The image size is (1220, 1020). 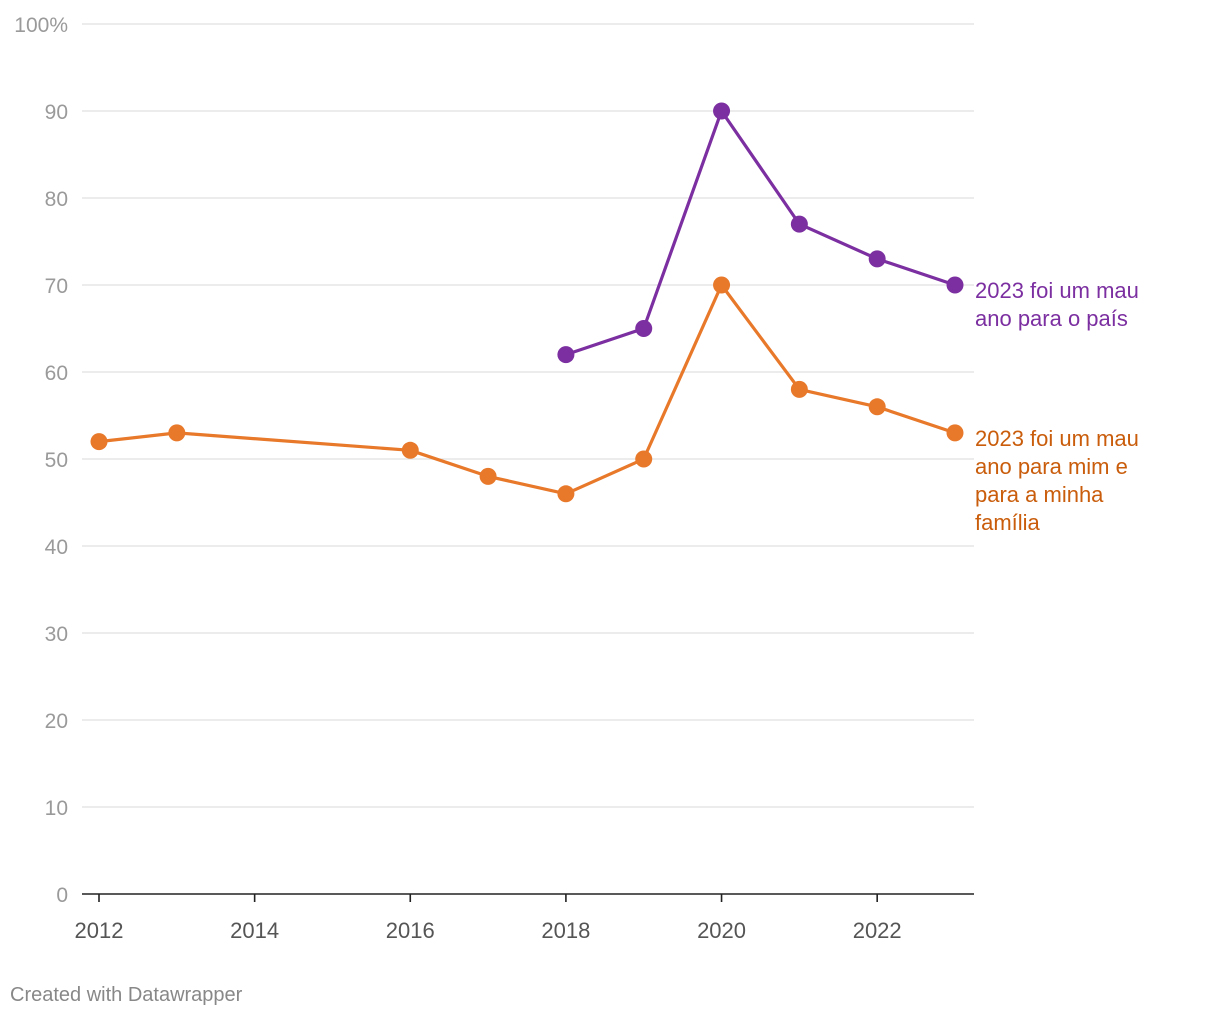 I want to click on x-tick-label: 2018, so click(x=565, y=930).